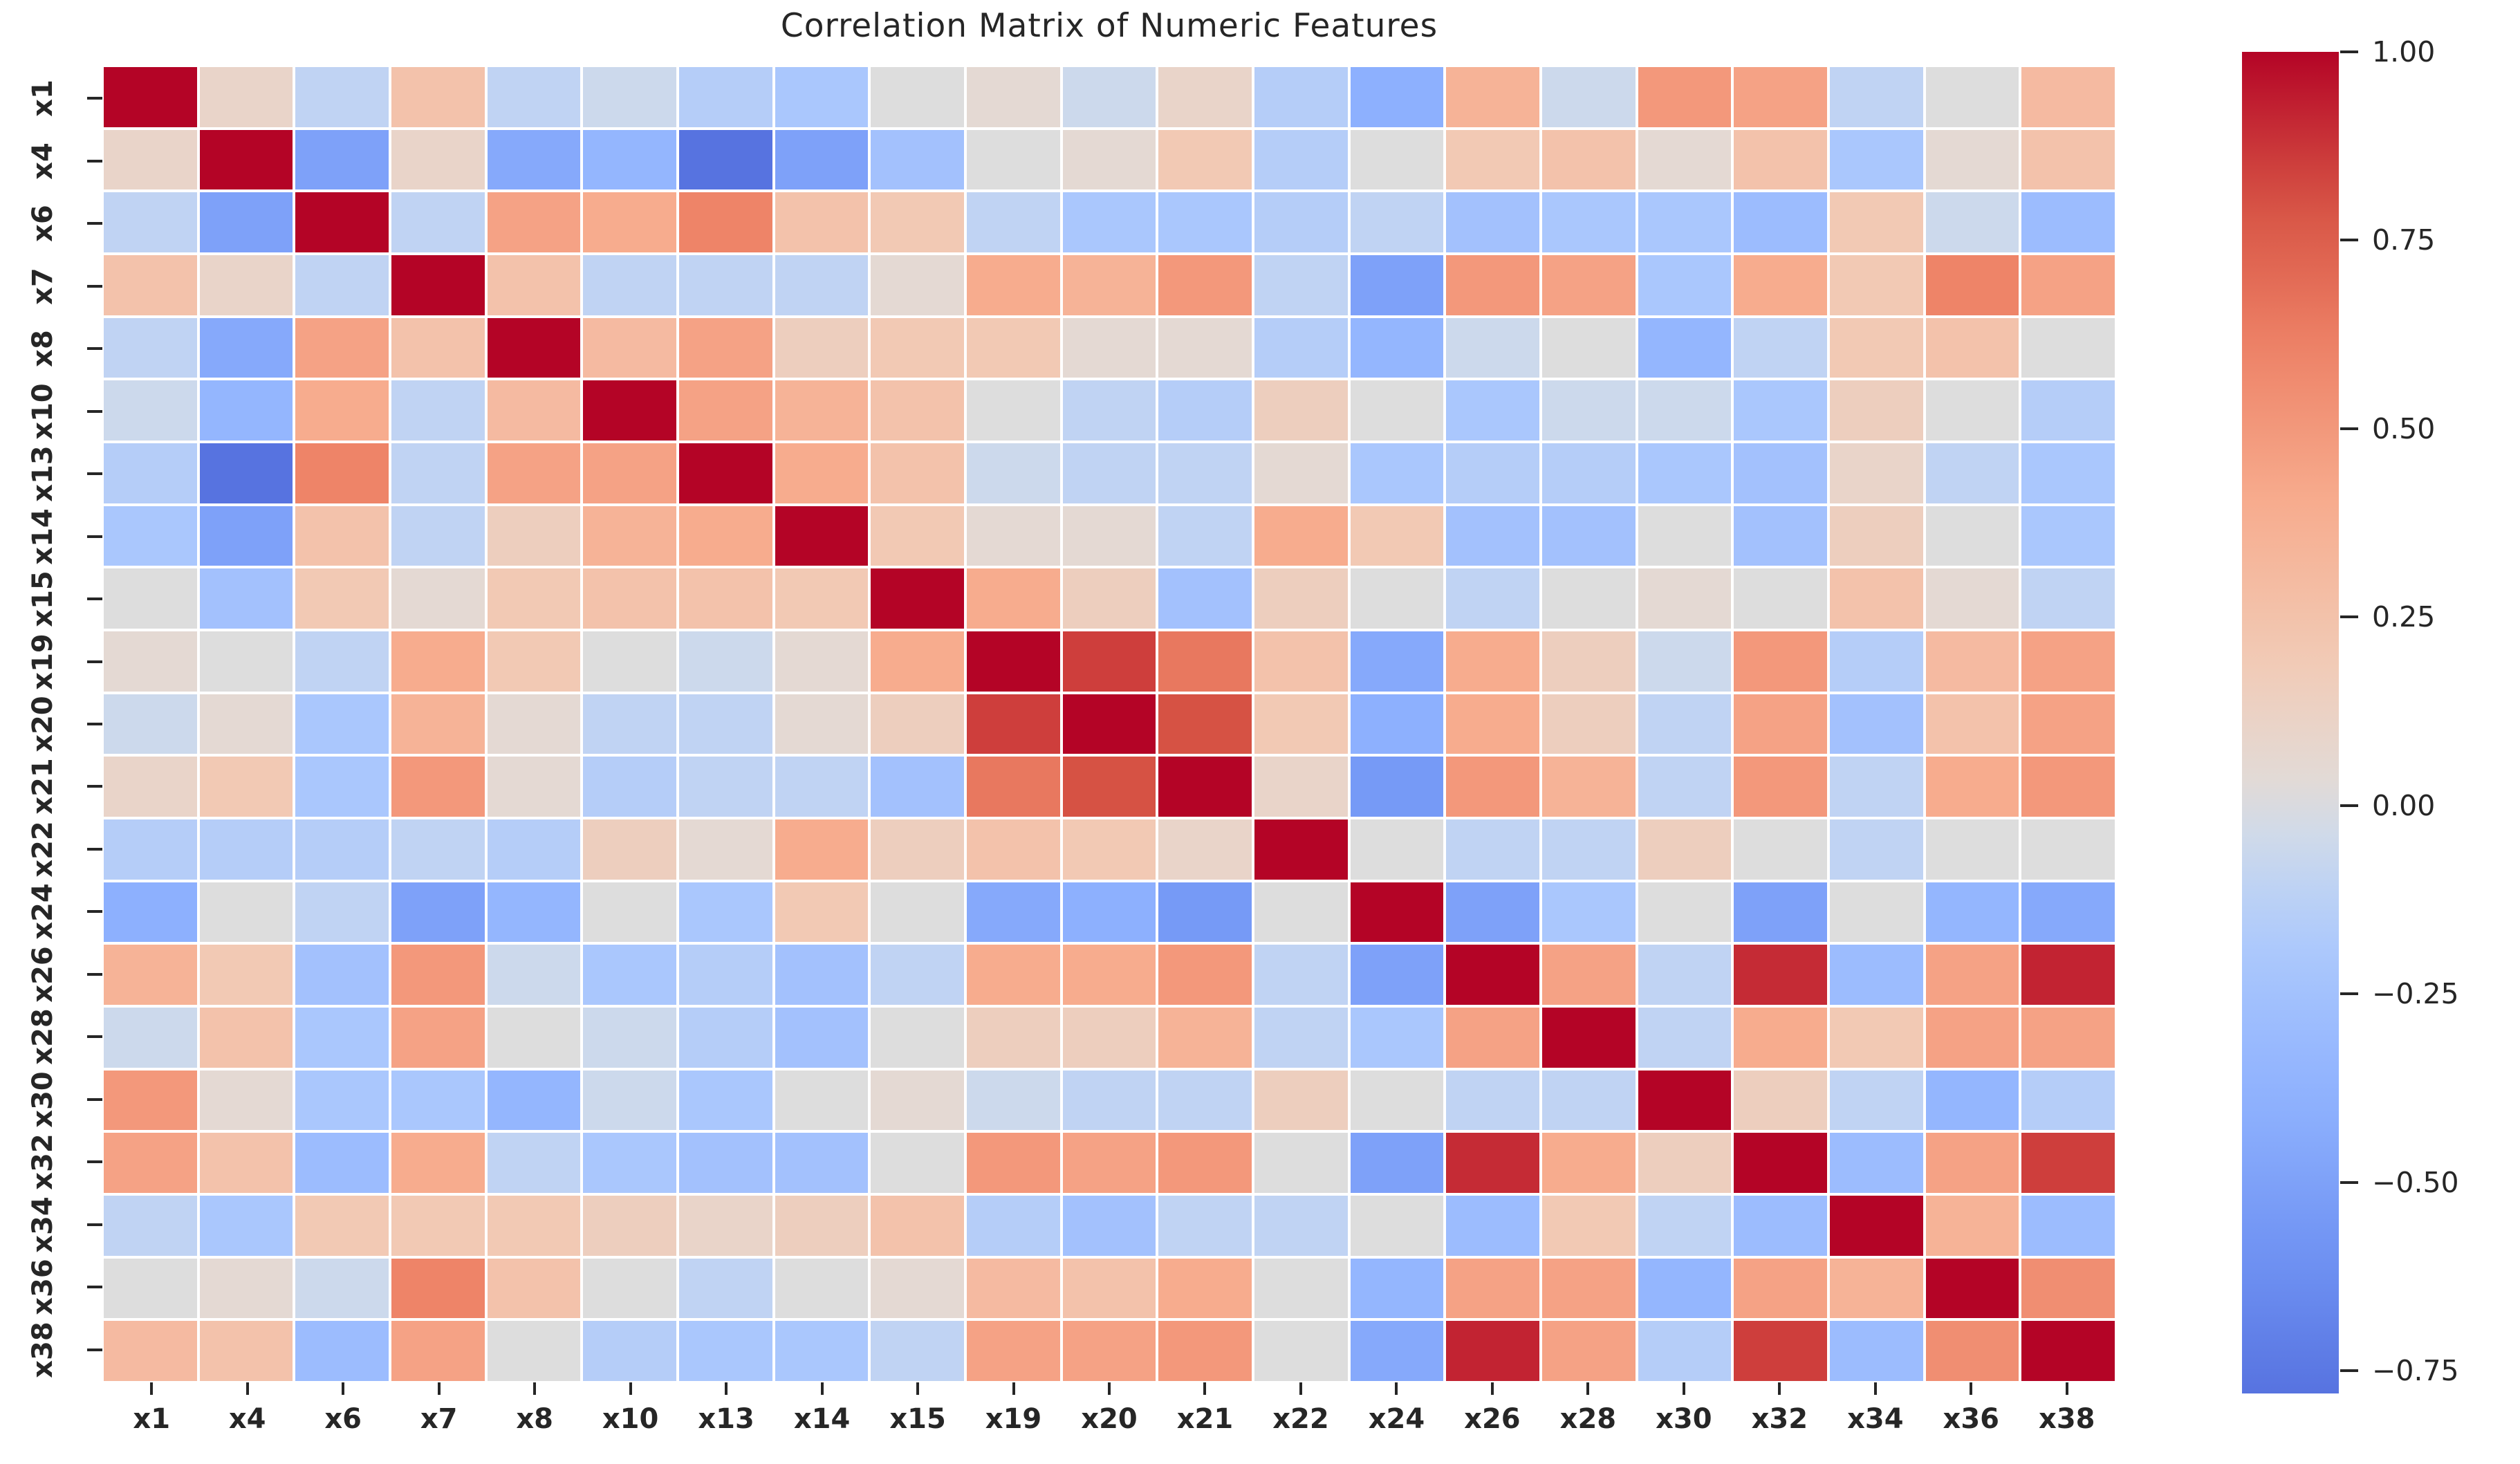  What do you see at coordinates (43, 1350) in the screenshot?
I see `y-tick-label: x38` at bounding box center [43, 1350].